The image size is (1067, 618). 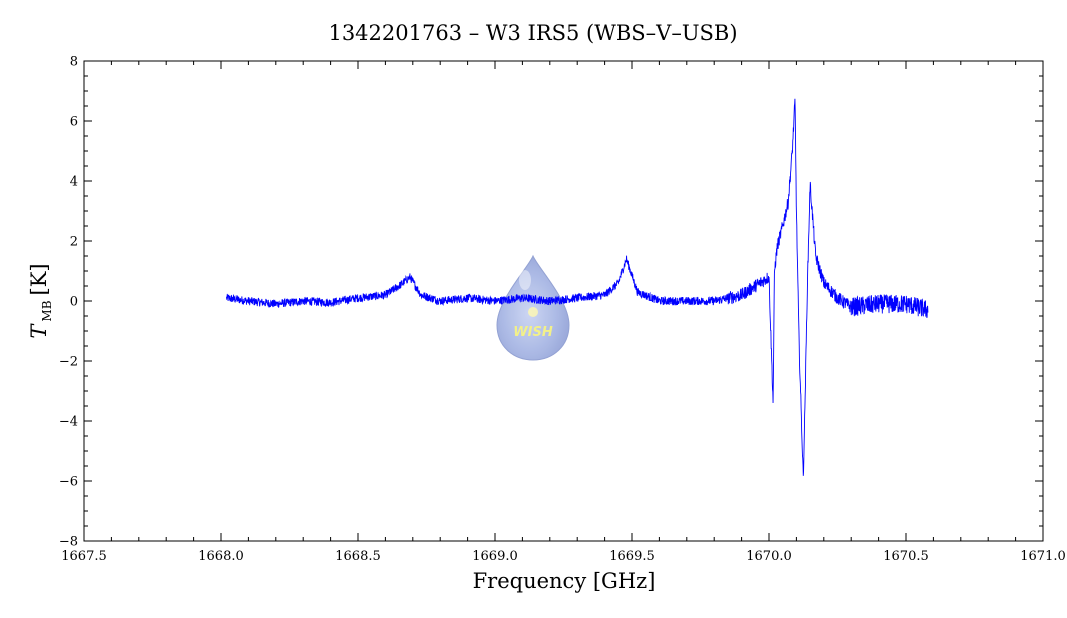 What do you see at coordinates (74, 182) in the screenshot?
I see `y-tick-label: 4` at bounding box center [74, 182].